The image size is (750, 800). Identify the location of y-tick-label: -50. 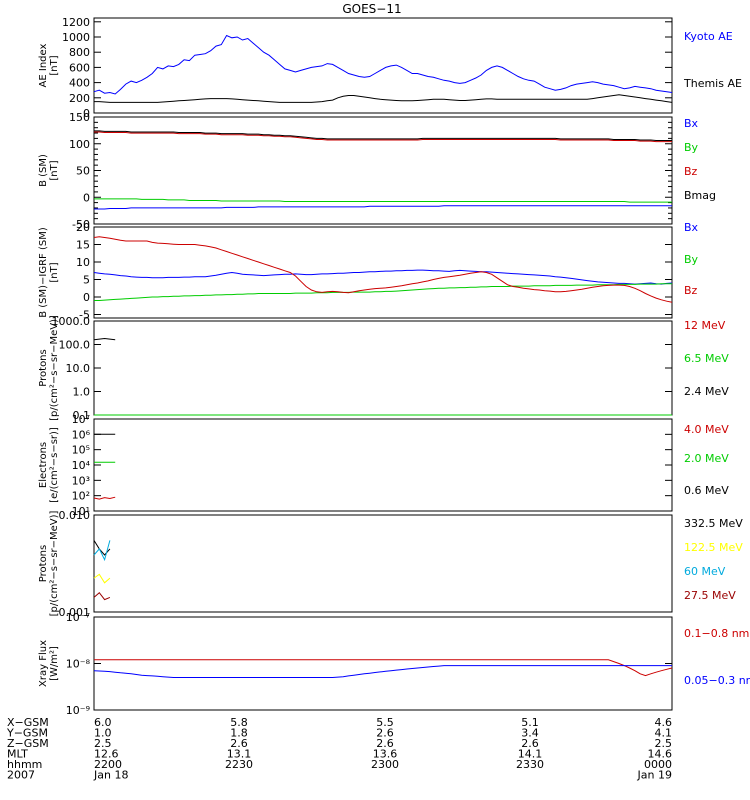
(81, 224).